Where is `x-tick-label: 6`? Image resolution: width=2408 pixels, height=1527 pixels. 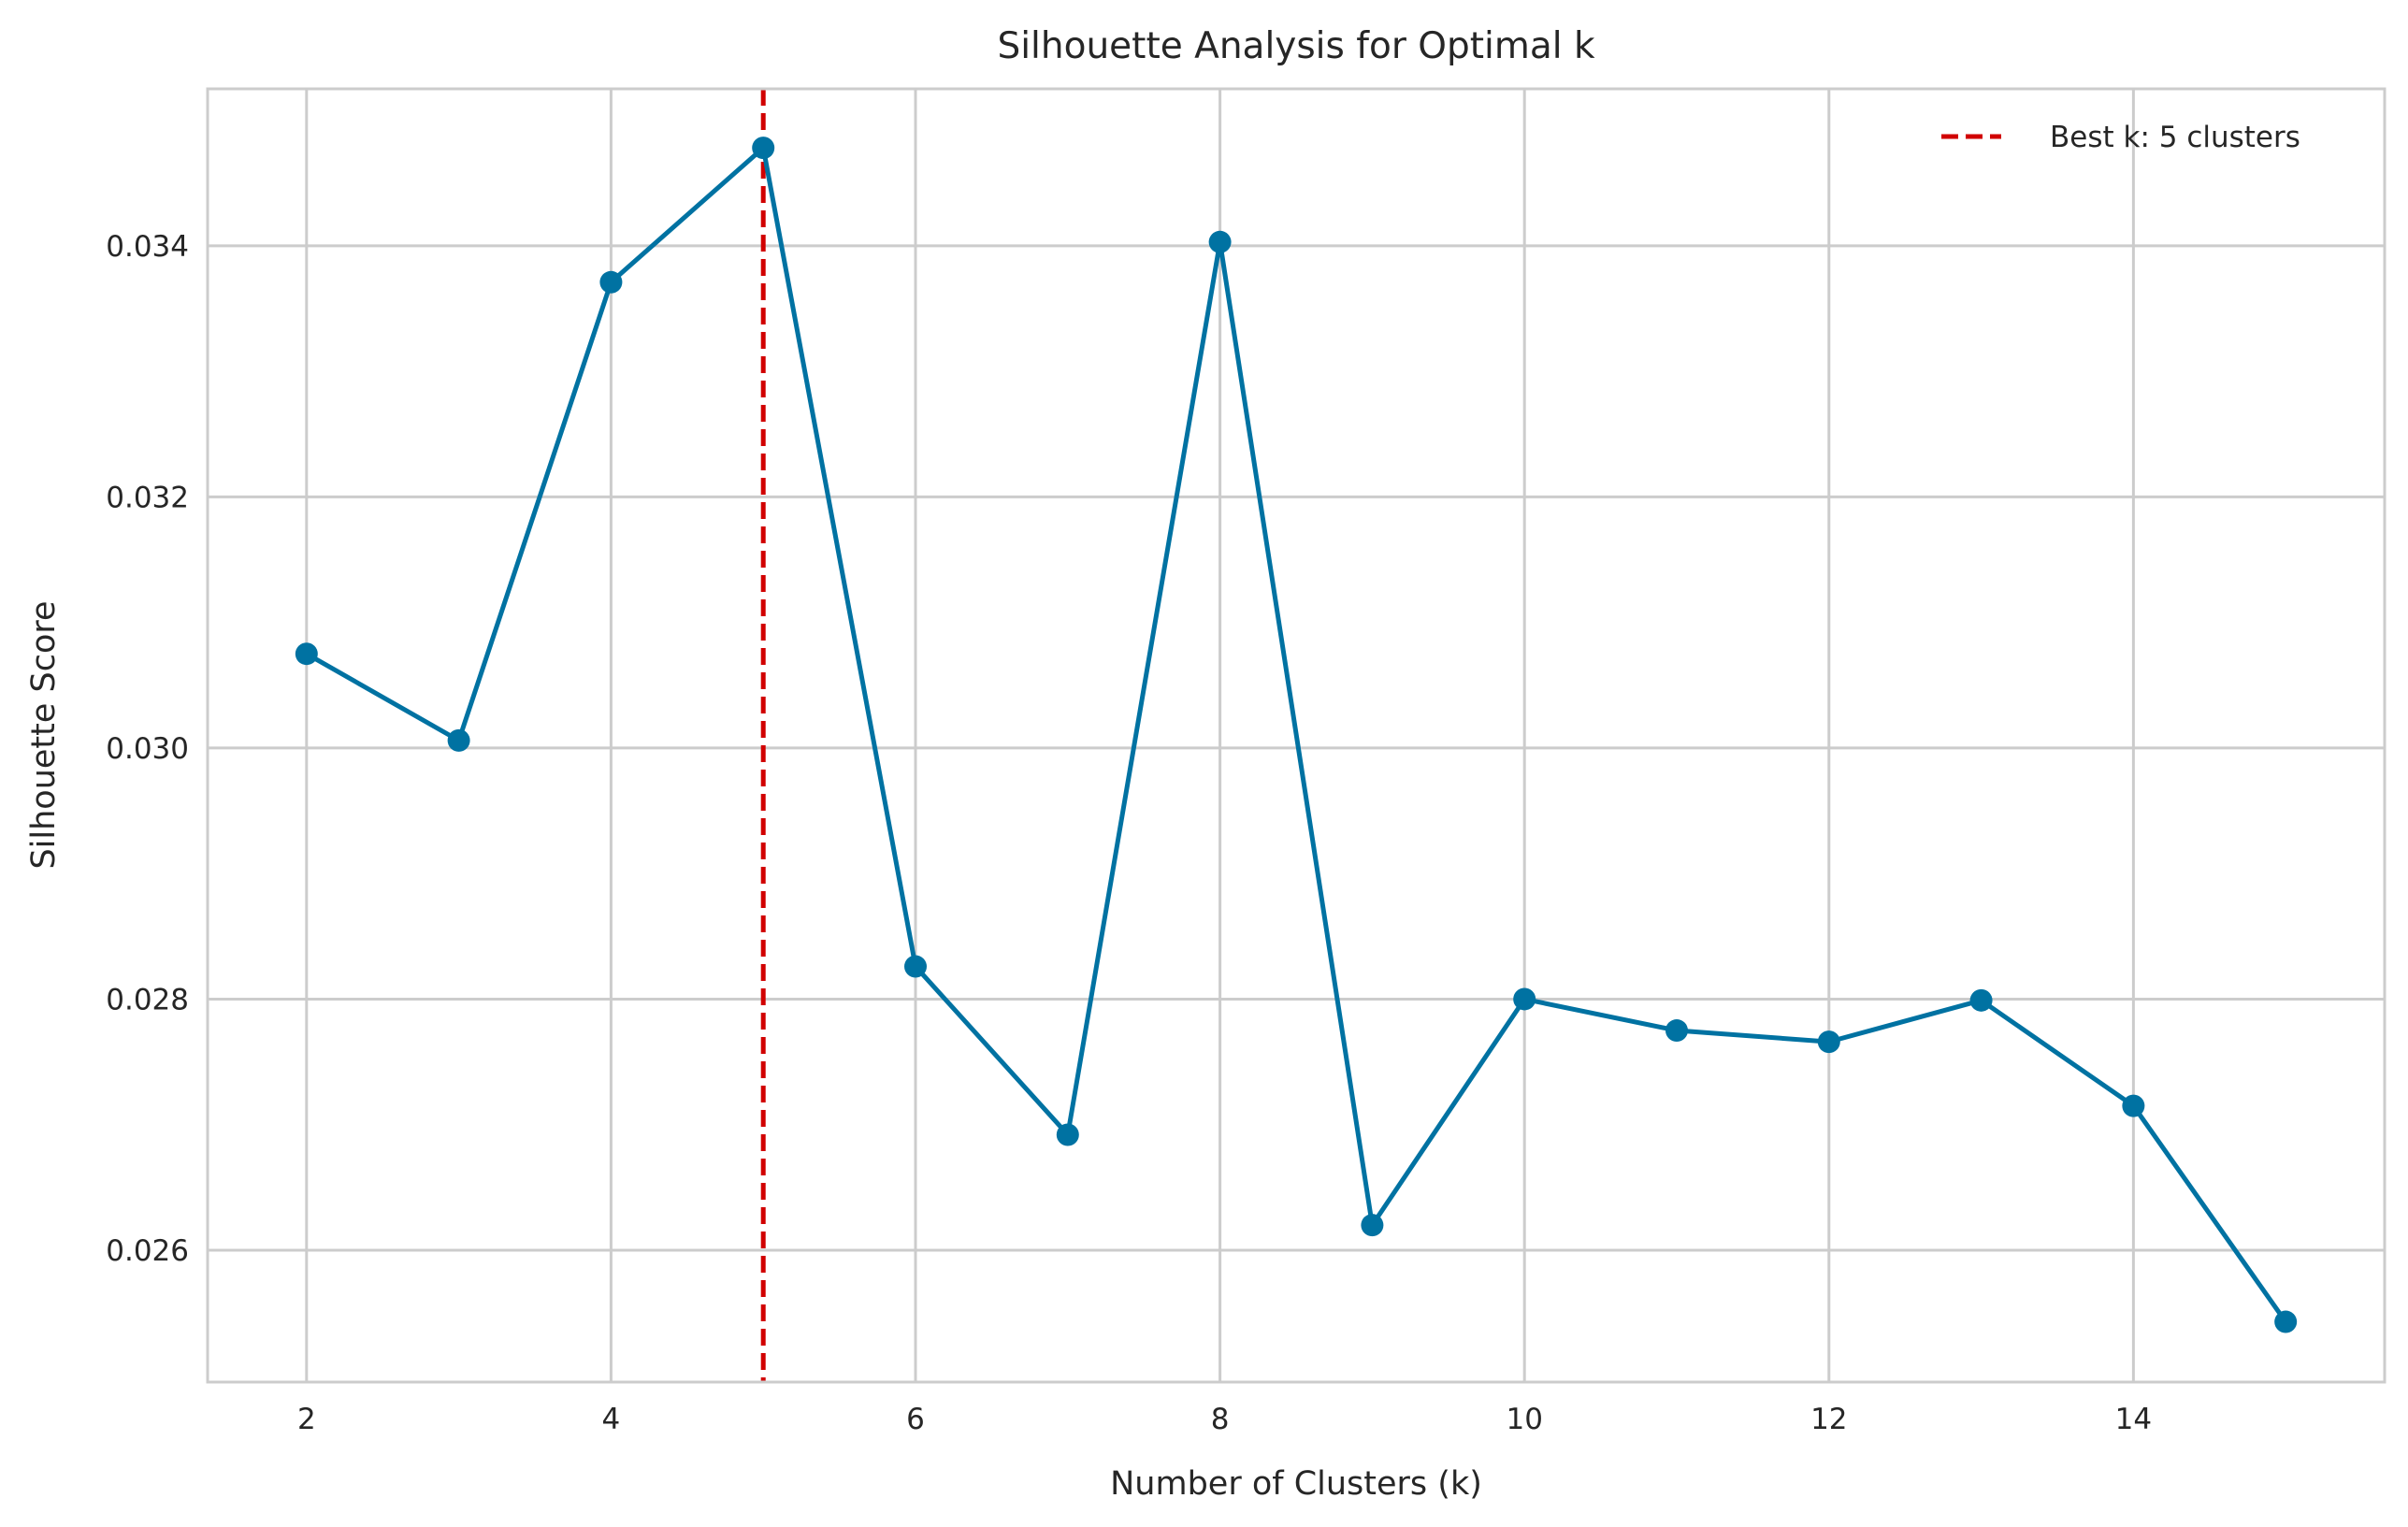
x-tick-label: 6 is located at coordinates (915, 1419).